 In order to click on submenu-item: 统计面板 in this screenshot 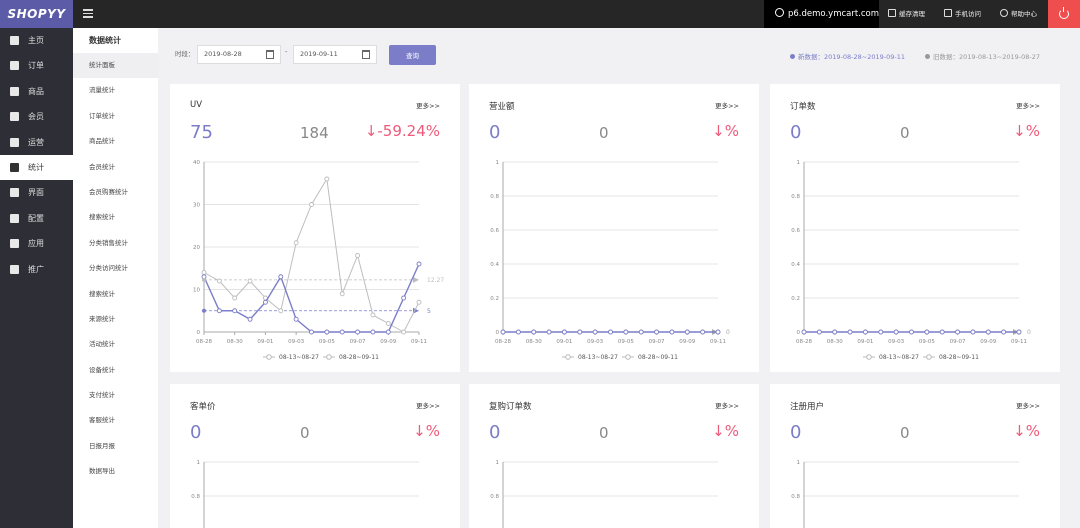, I will do `click(115, 66)`.